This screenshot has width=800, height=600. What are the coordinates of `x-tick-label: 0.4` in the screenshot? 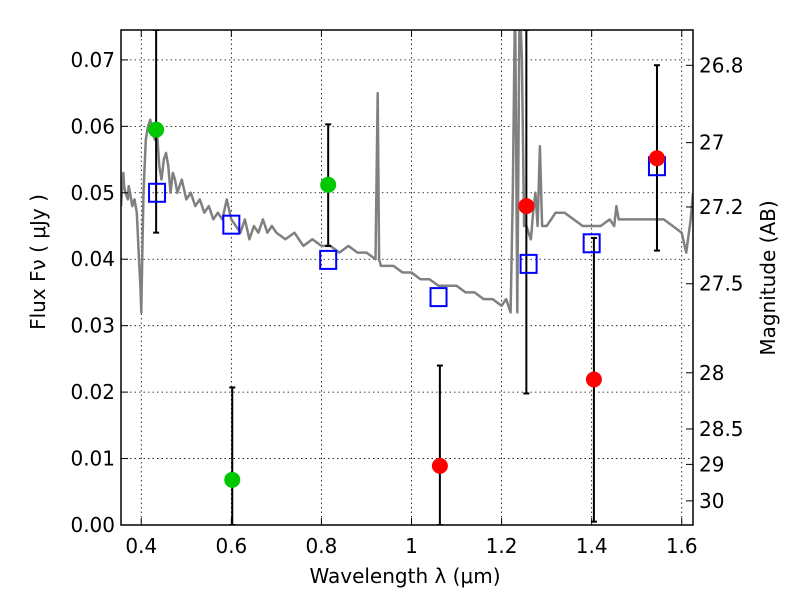 It's located at (141, 546).